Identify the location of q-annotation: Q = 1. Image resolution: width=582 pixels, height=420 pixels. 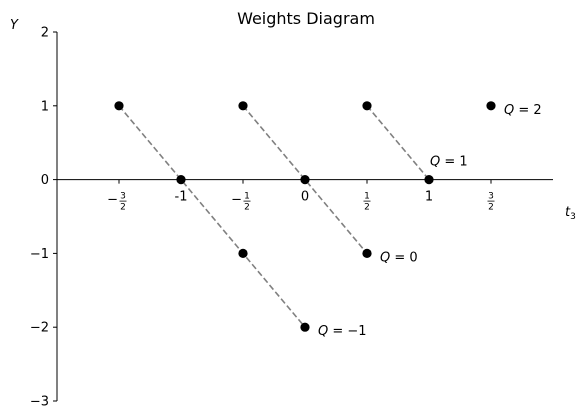
(449, 162).